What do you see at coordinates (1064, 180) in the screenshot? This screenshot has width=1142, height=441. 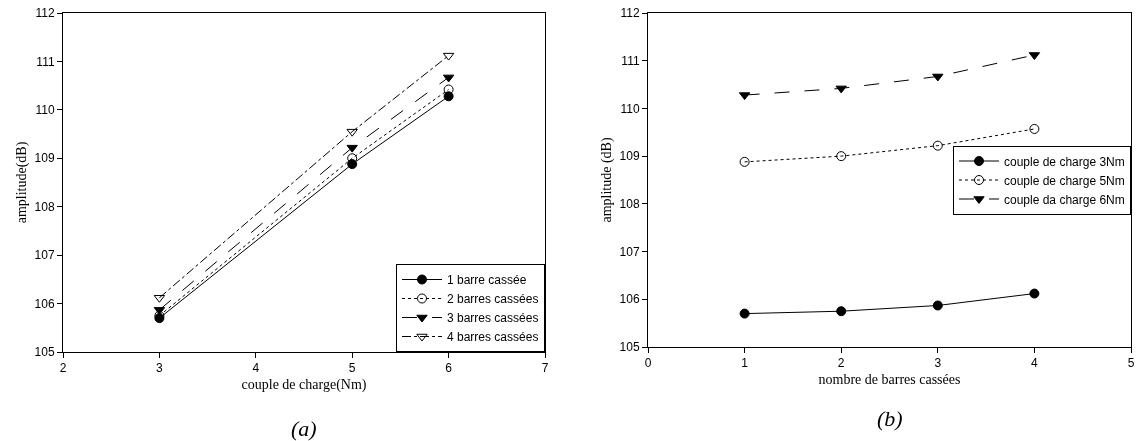 I see `legend-label: couple de charge 5Nm` at bounding box center [1064, 180].